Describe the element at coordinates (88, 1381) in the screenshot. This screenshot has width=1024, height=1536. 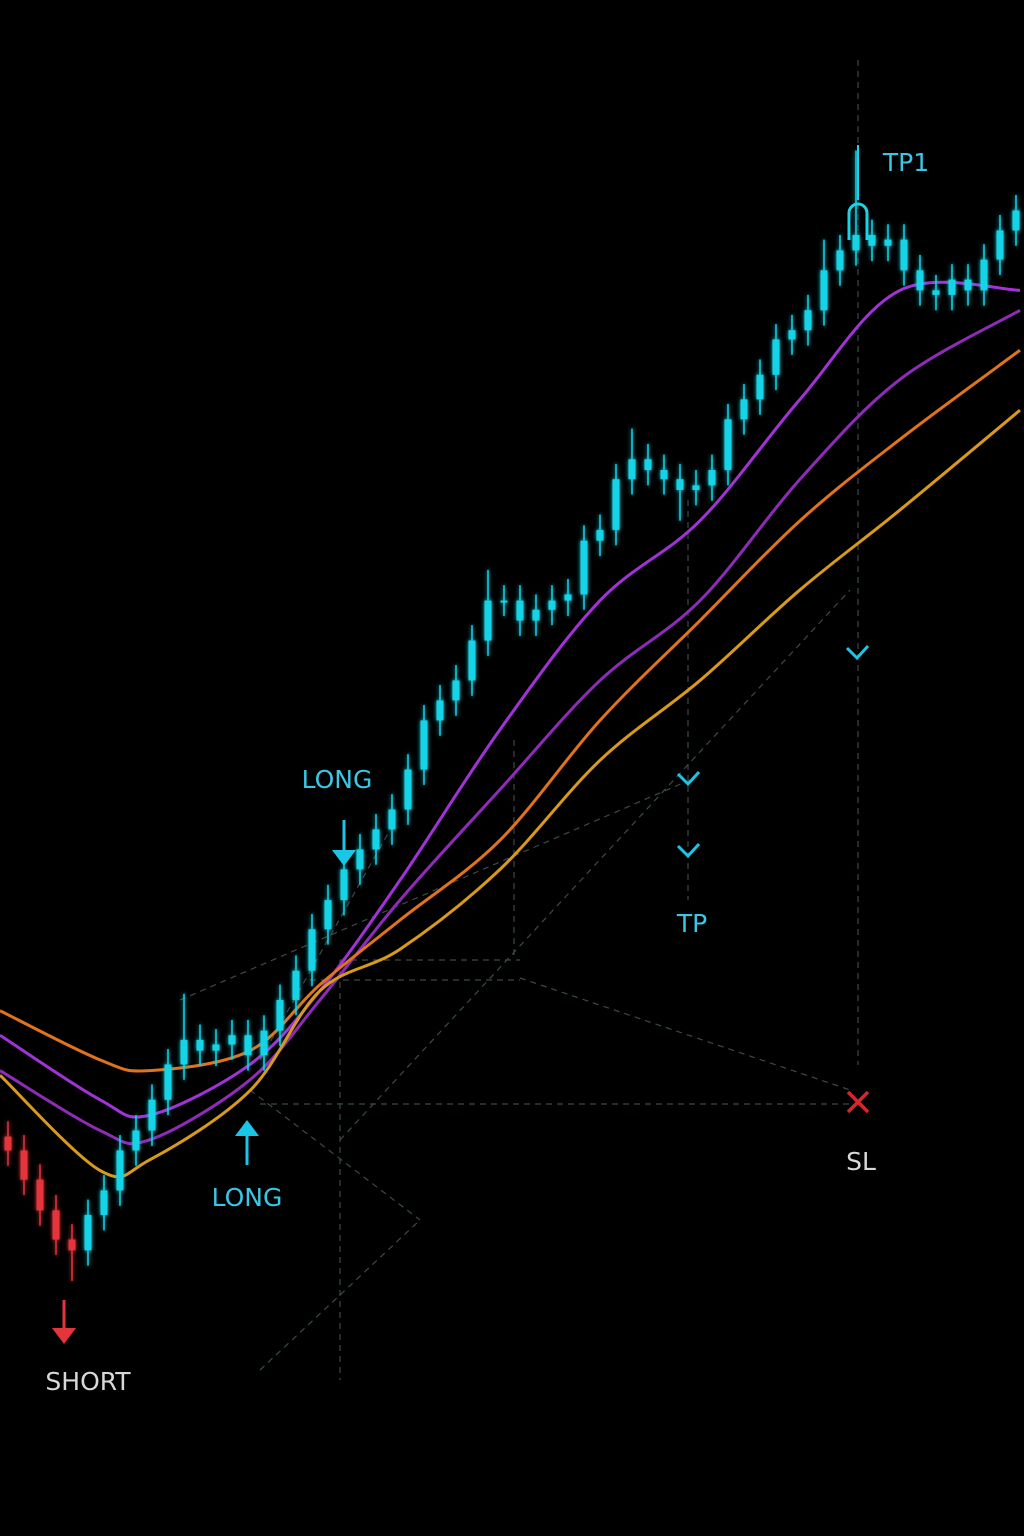
I see `short-label: SHORT` at that location.